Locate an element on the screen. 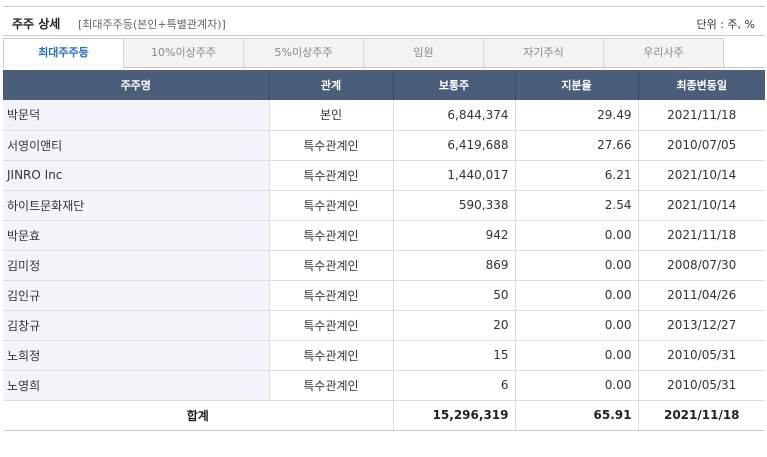 Image resolution: width=767 pixels, height=457 pixels. ratio-cell: 29.49 is located at coordinates (577, 115).